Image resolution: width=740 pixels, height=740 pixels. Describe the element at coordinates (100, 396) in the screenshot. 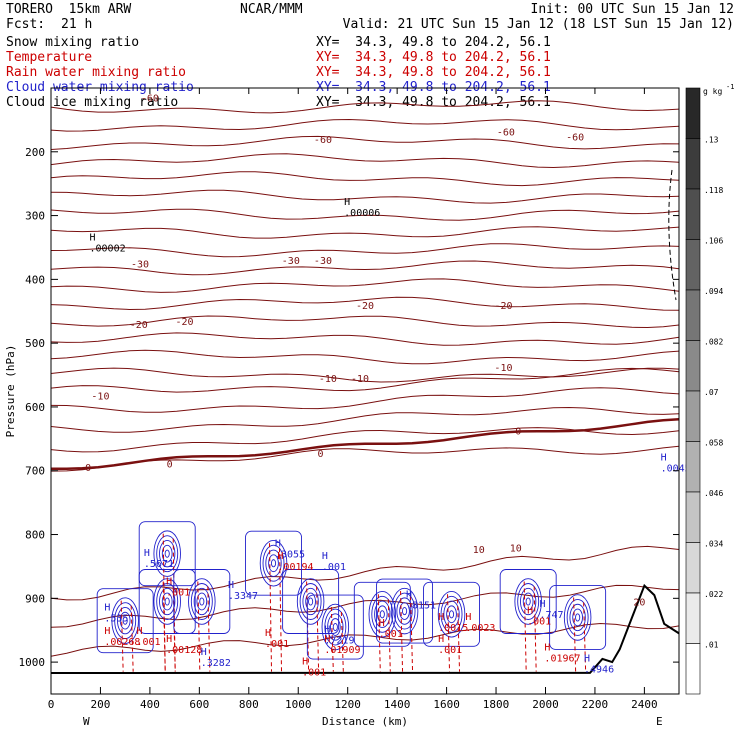

I see `temperature-contour-label: -10` at that location.